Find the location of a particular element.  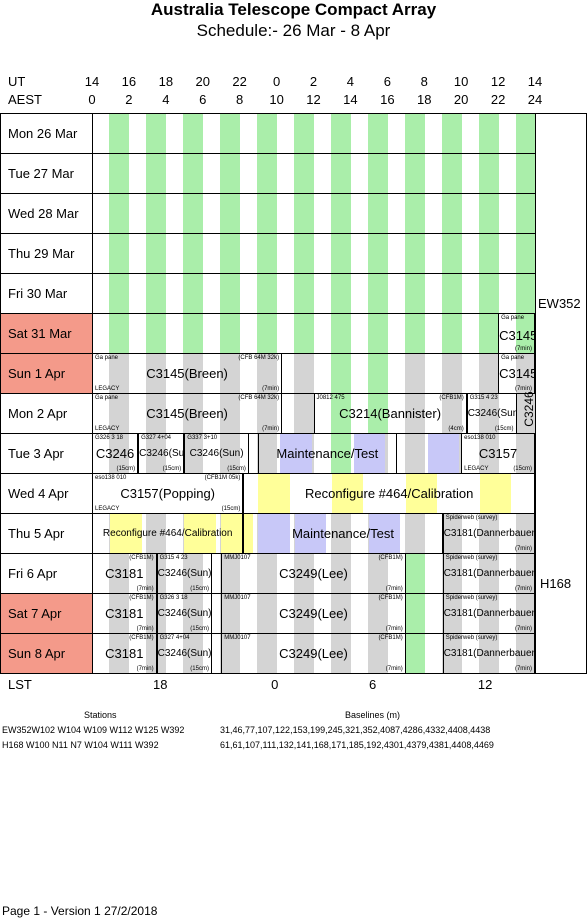

lst-tick: 0 is located at coordinates (275, 684).